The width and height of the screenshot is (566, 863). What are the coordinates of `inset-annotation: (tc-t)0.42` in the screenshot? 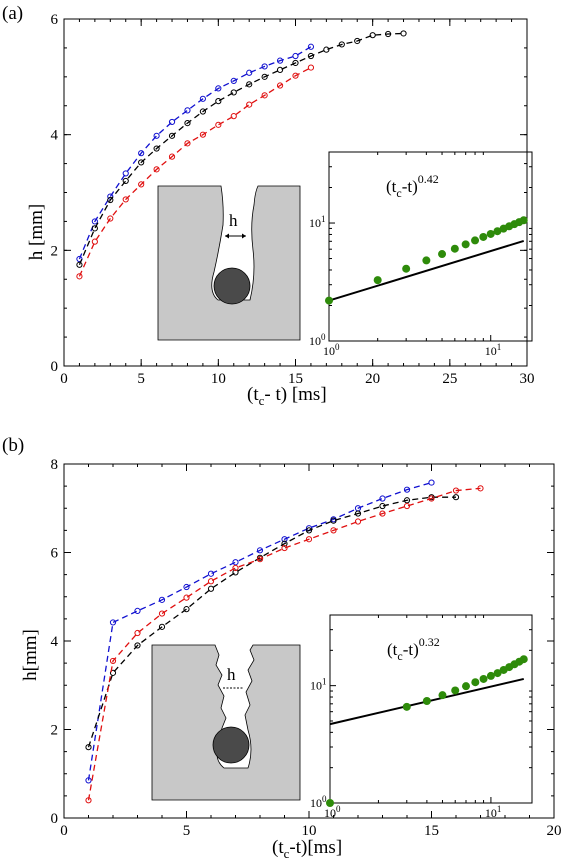 It's located at (412, 186).